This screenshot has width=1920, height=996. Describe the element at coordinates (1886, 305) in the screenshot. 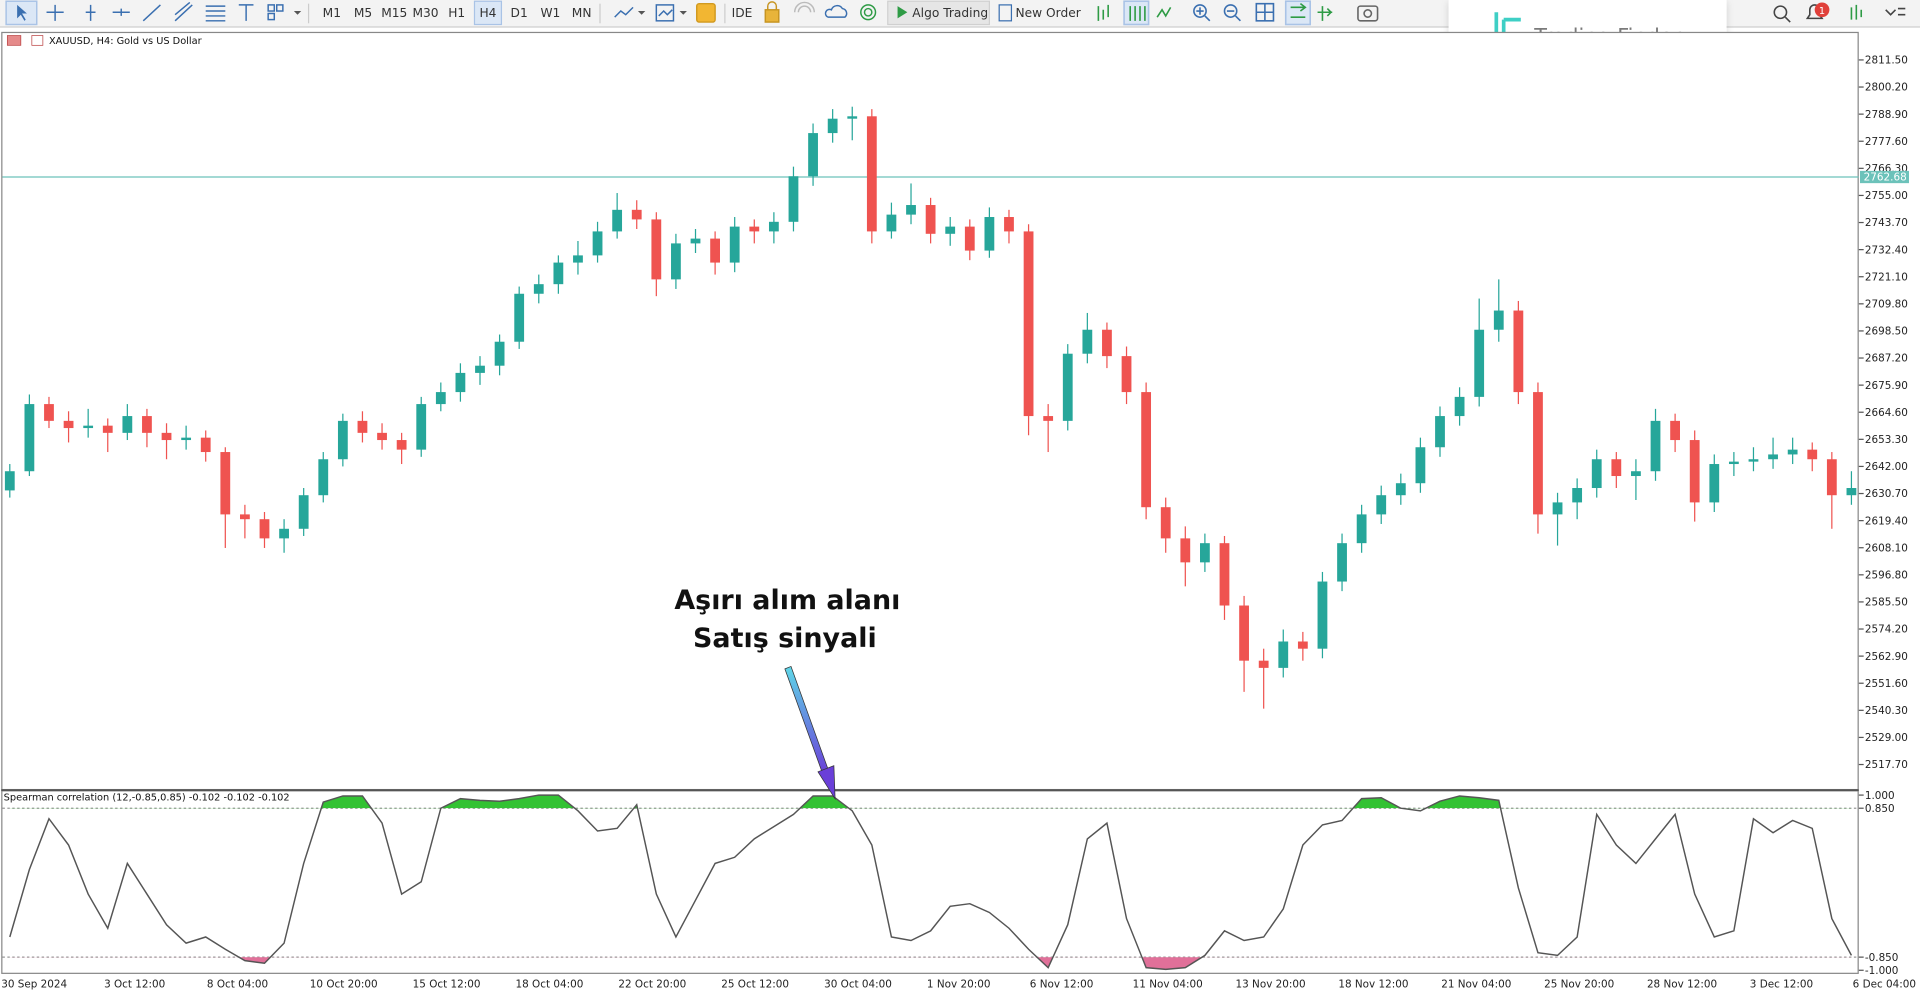

I see `y-tick-label: 2709.80` at that location.